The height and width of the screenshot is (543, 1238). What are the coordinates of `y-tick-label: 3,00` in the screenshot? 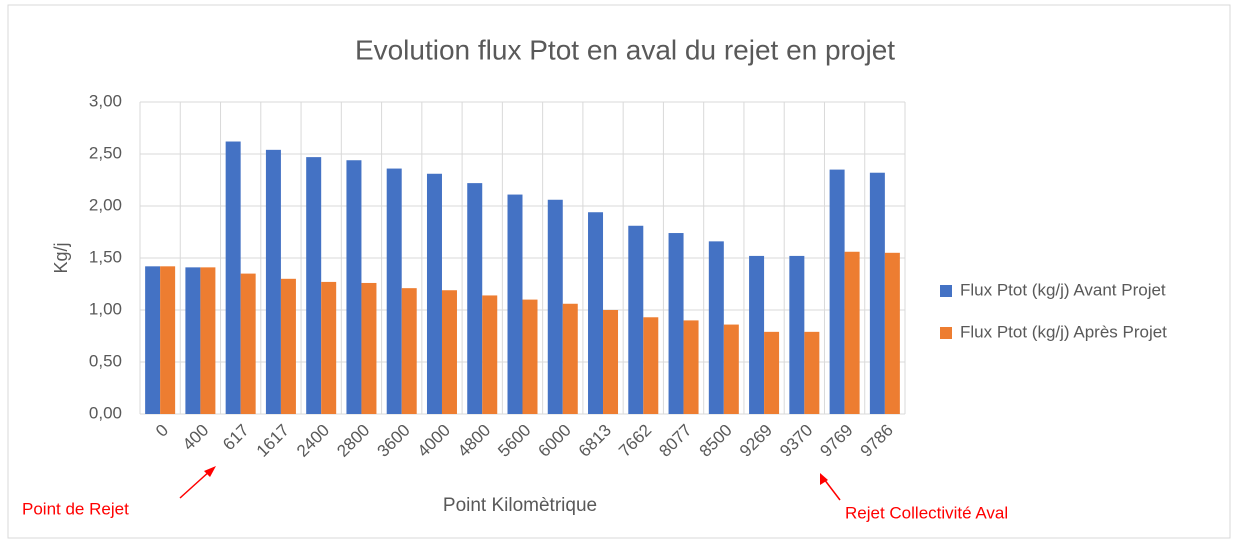 It's located at (105, 100).